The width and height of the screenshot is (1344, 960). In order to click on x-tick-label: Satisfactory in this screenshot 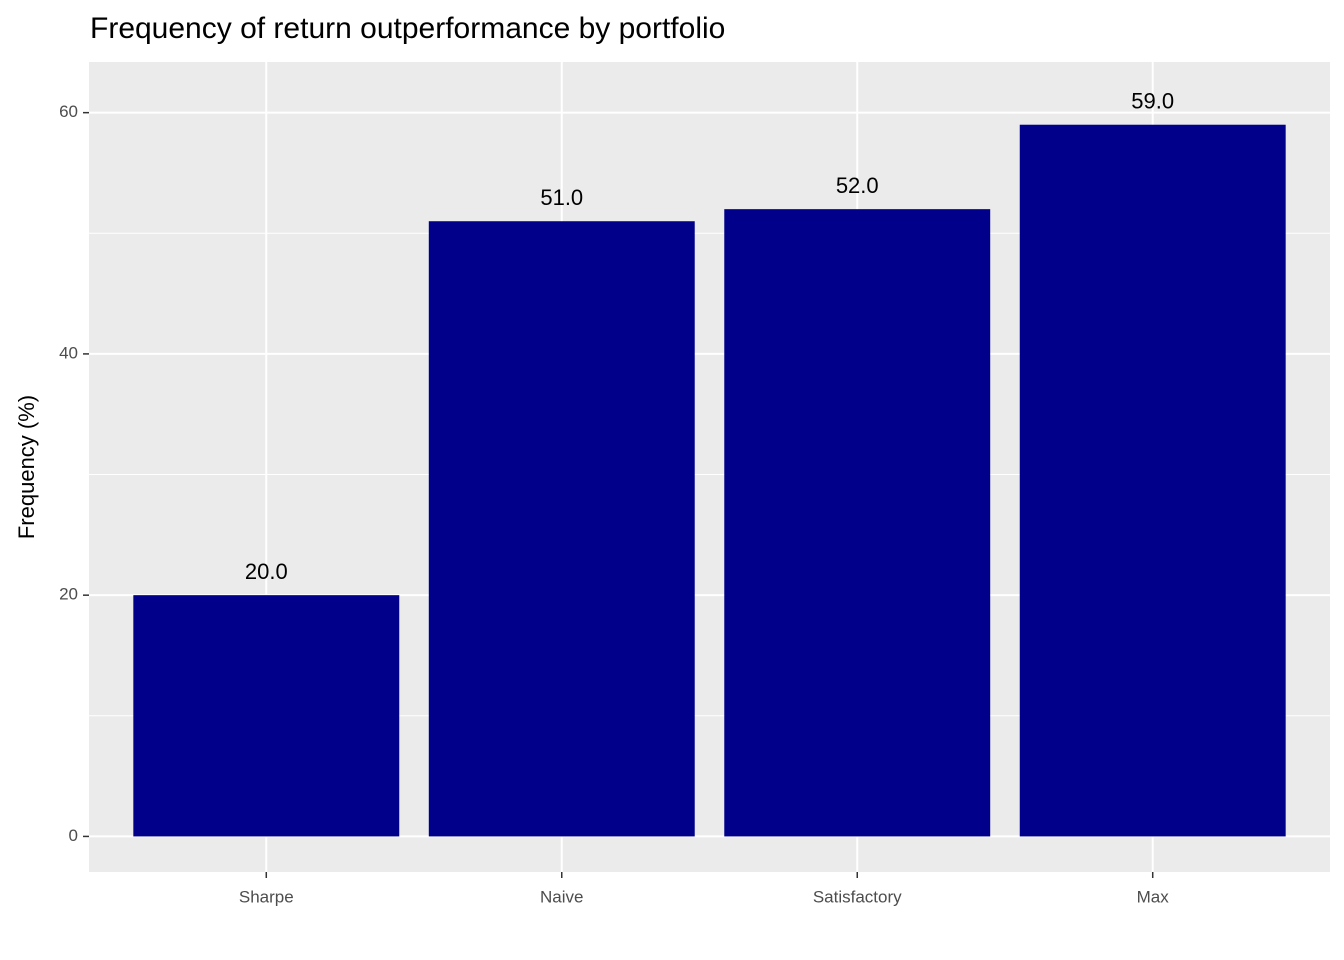, I will do `click(857, 896)`.